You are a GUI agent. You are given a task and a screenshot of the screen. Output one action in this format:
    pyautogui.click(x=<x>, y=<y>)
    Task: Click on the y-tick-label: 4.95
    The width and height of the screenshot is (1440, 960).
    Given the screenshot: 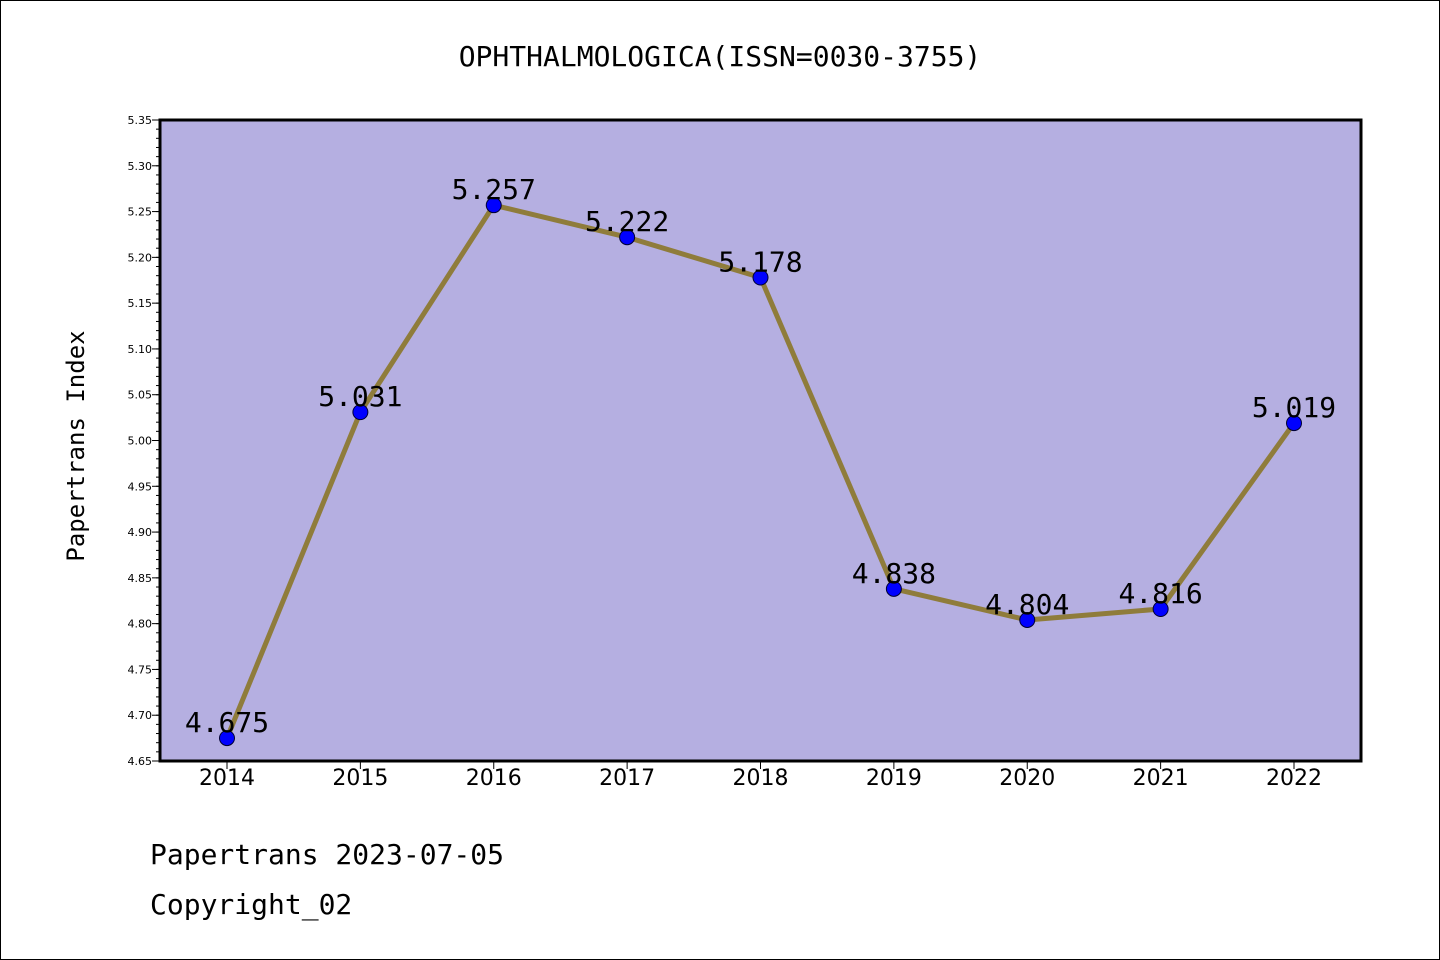 What is the action you would take?
    pyautogui.click(x=140, y=486)
    